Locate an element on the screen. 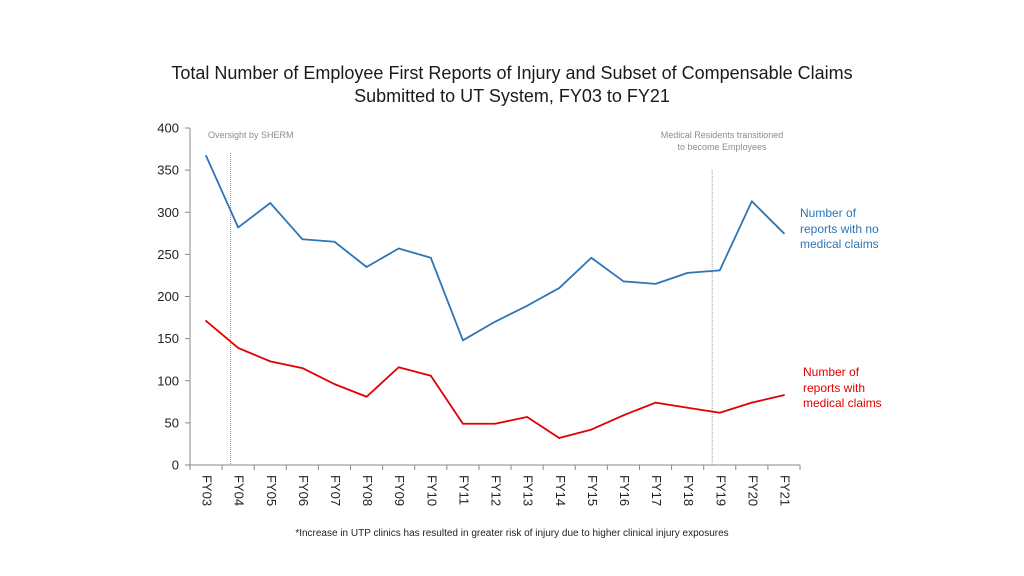  annotation-medical-residents-line1: Medical Residents transitioned is located at coordinates (722, 135).